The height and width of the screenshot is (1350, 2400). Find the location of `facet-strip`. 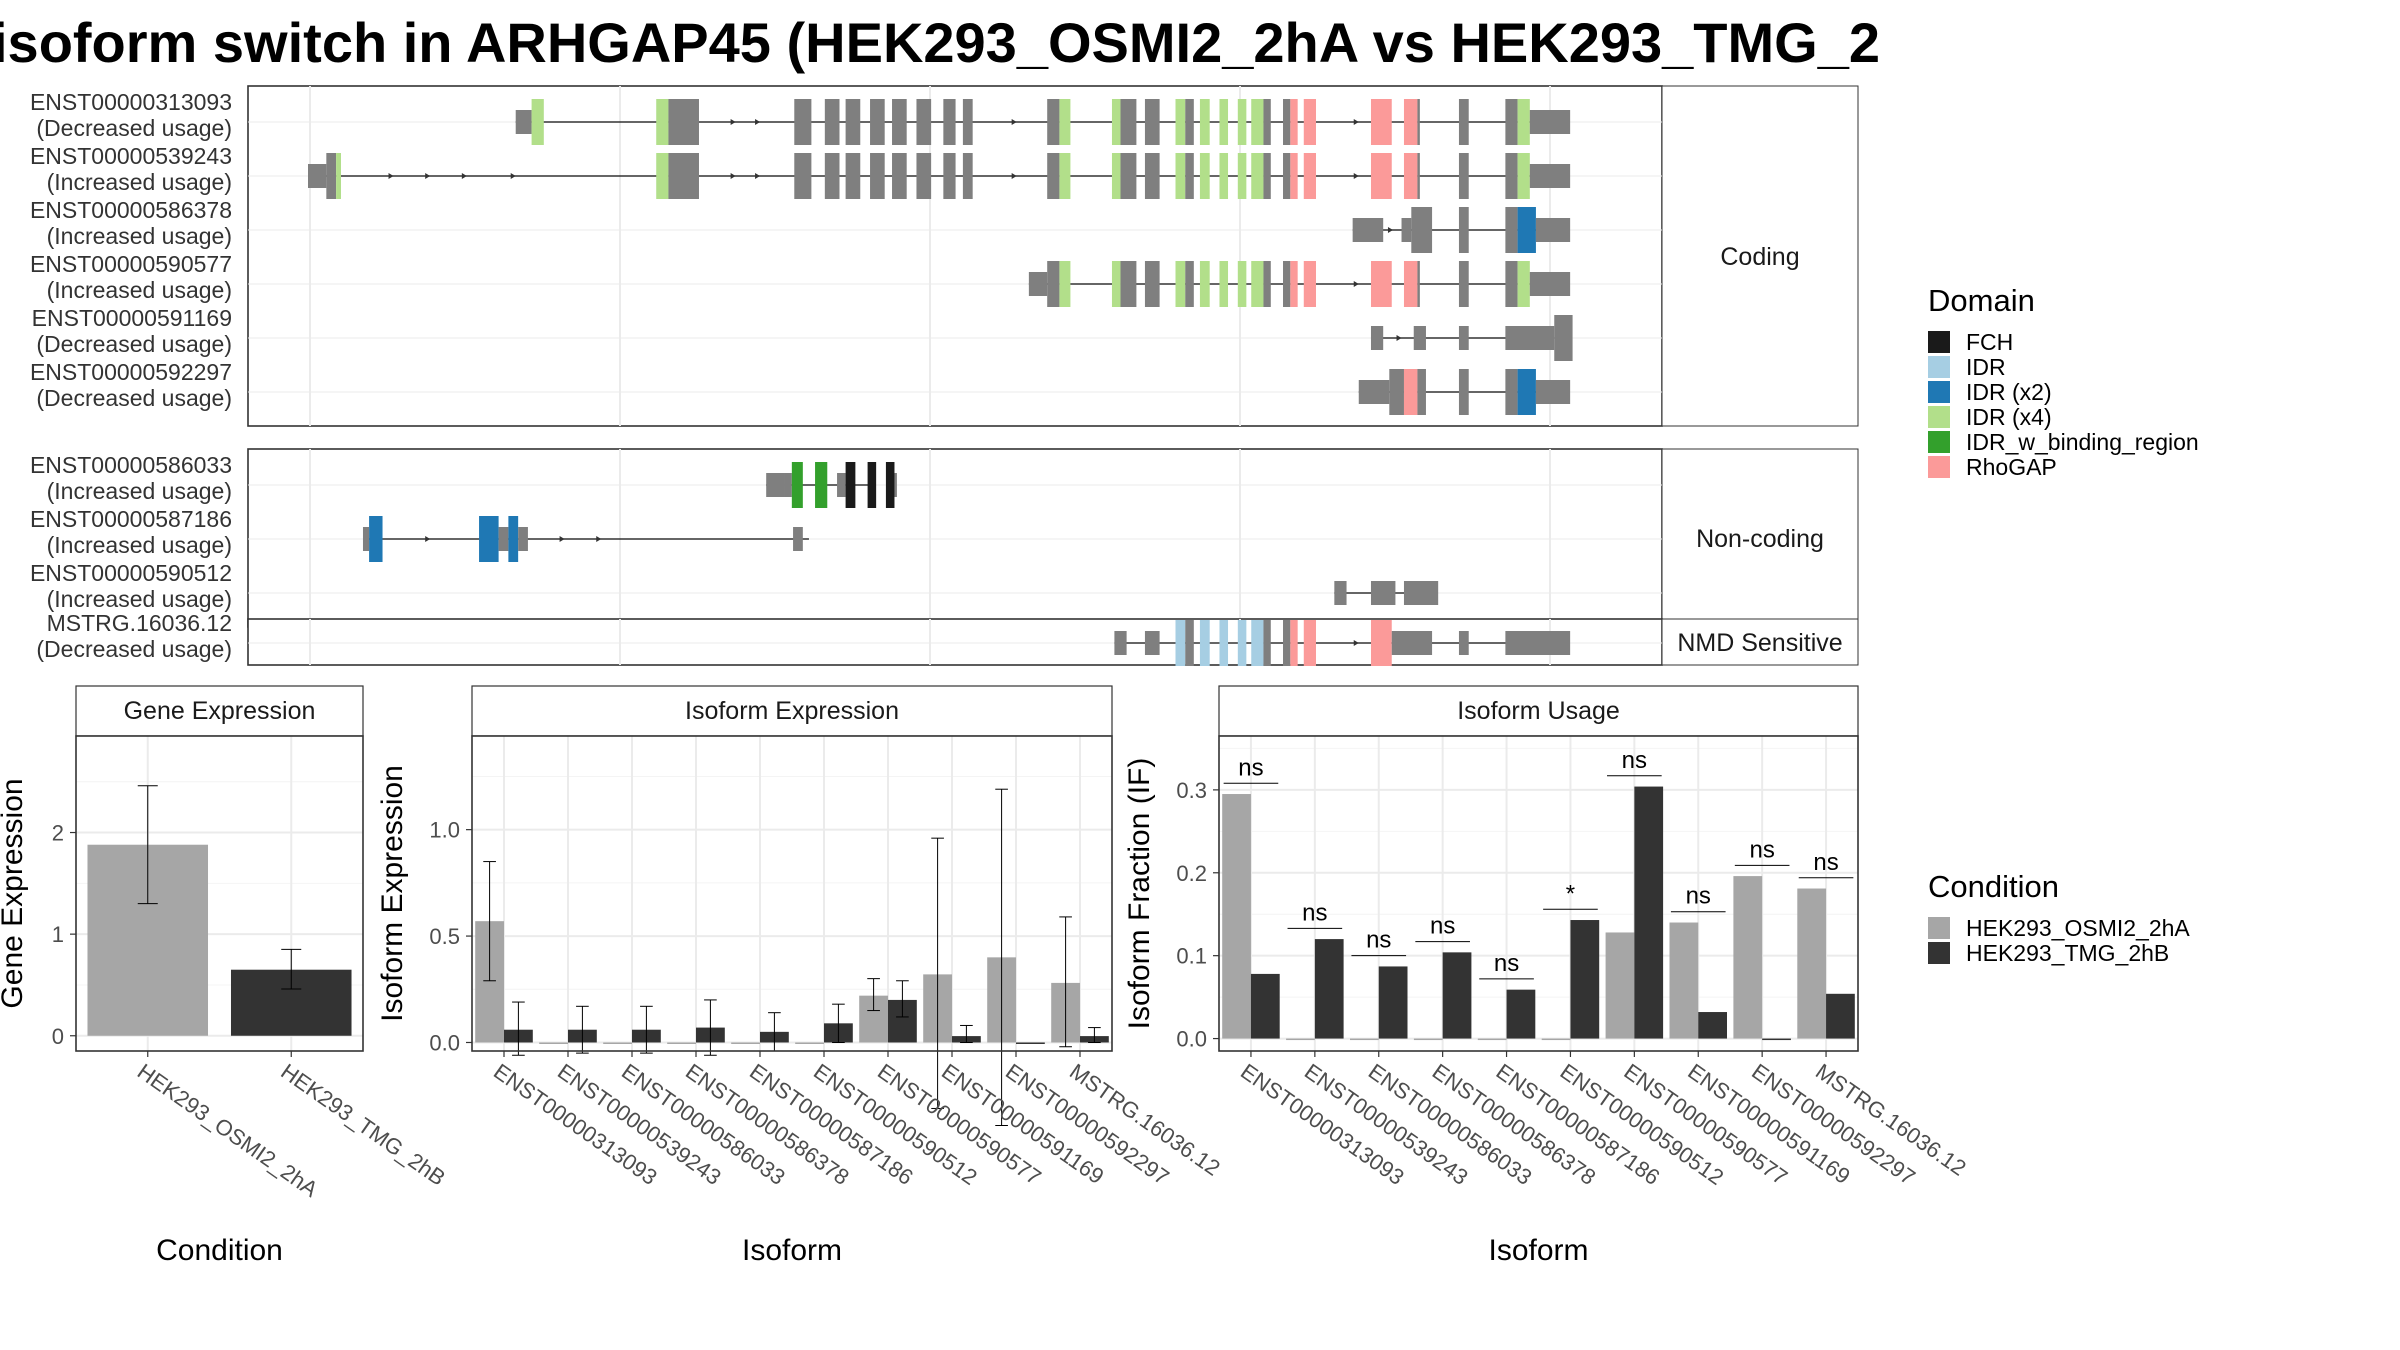

facet-strip is located at coordinates (219, 711).